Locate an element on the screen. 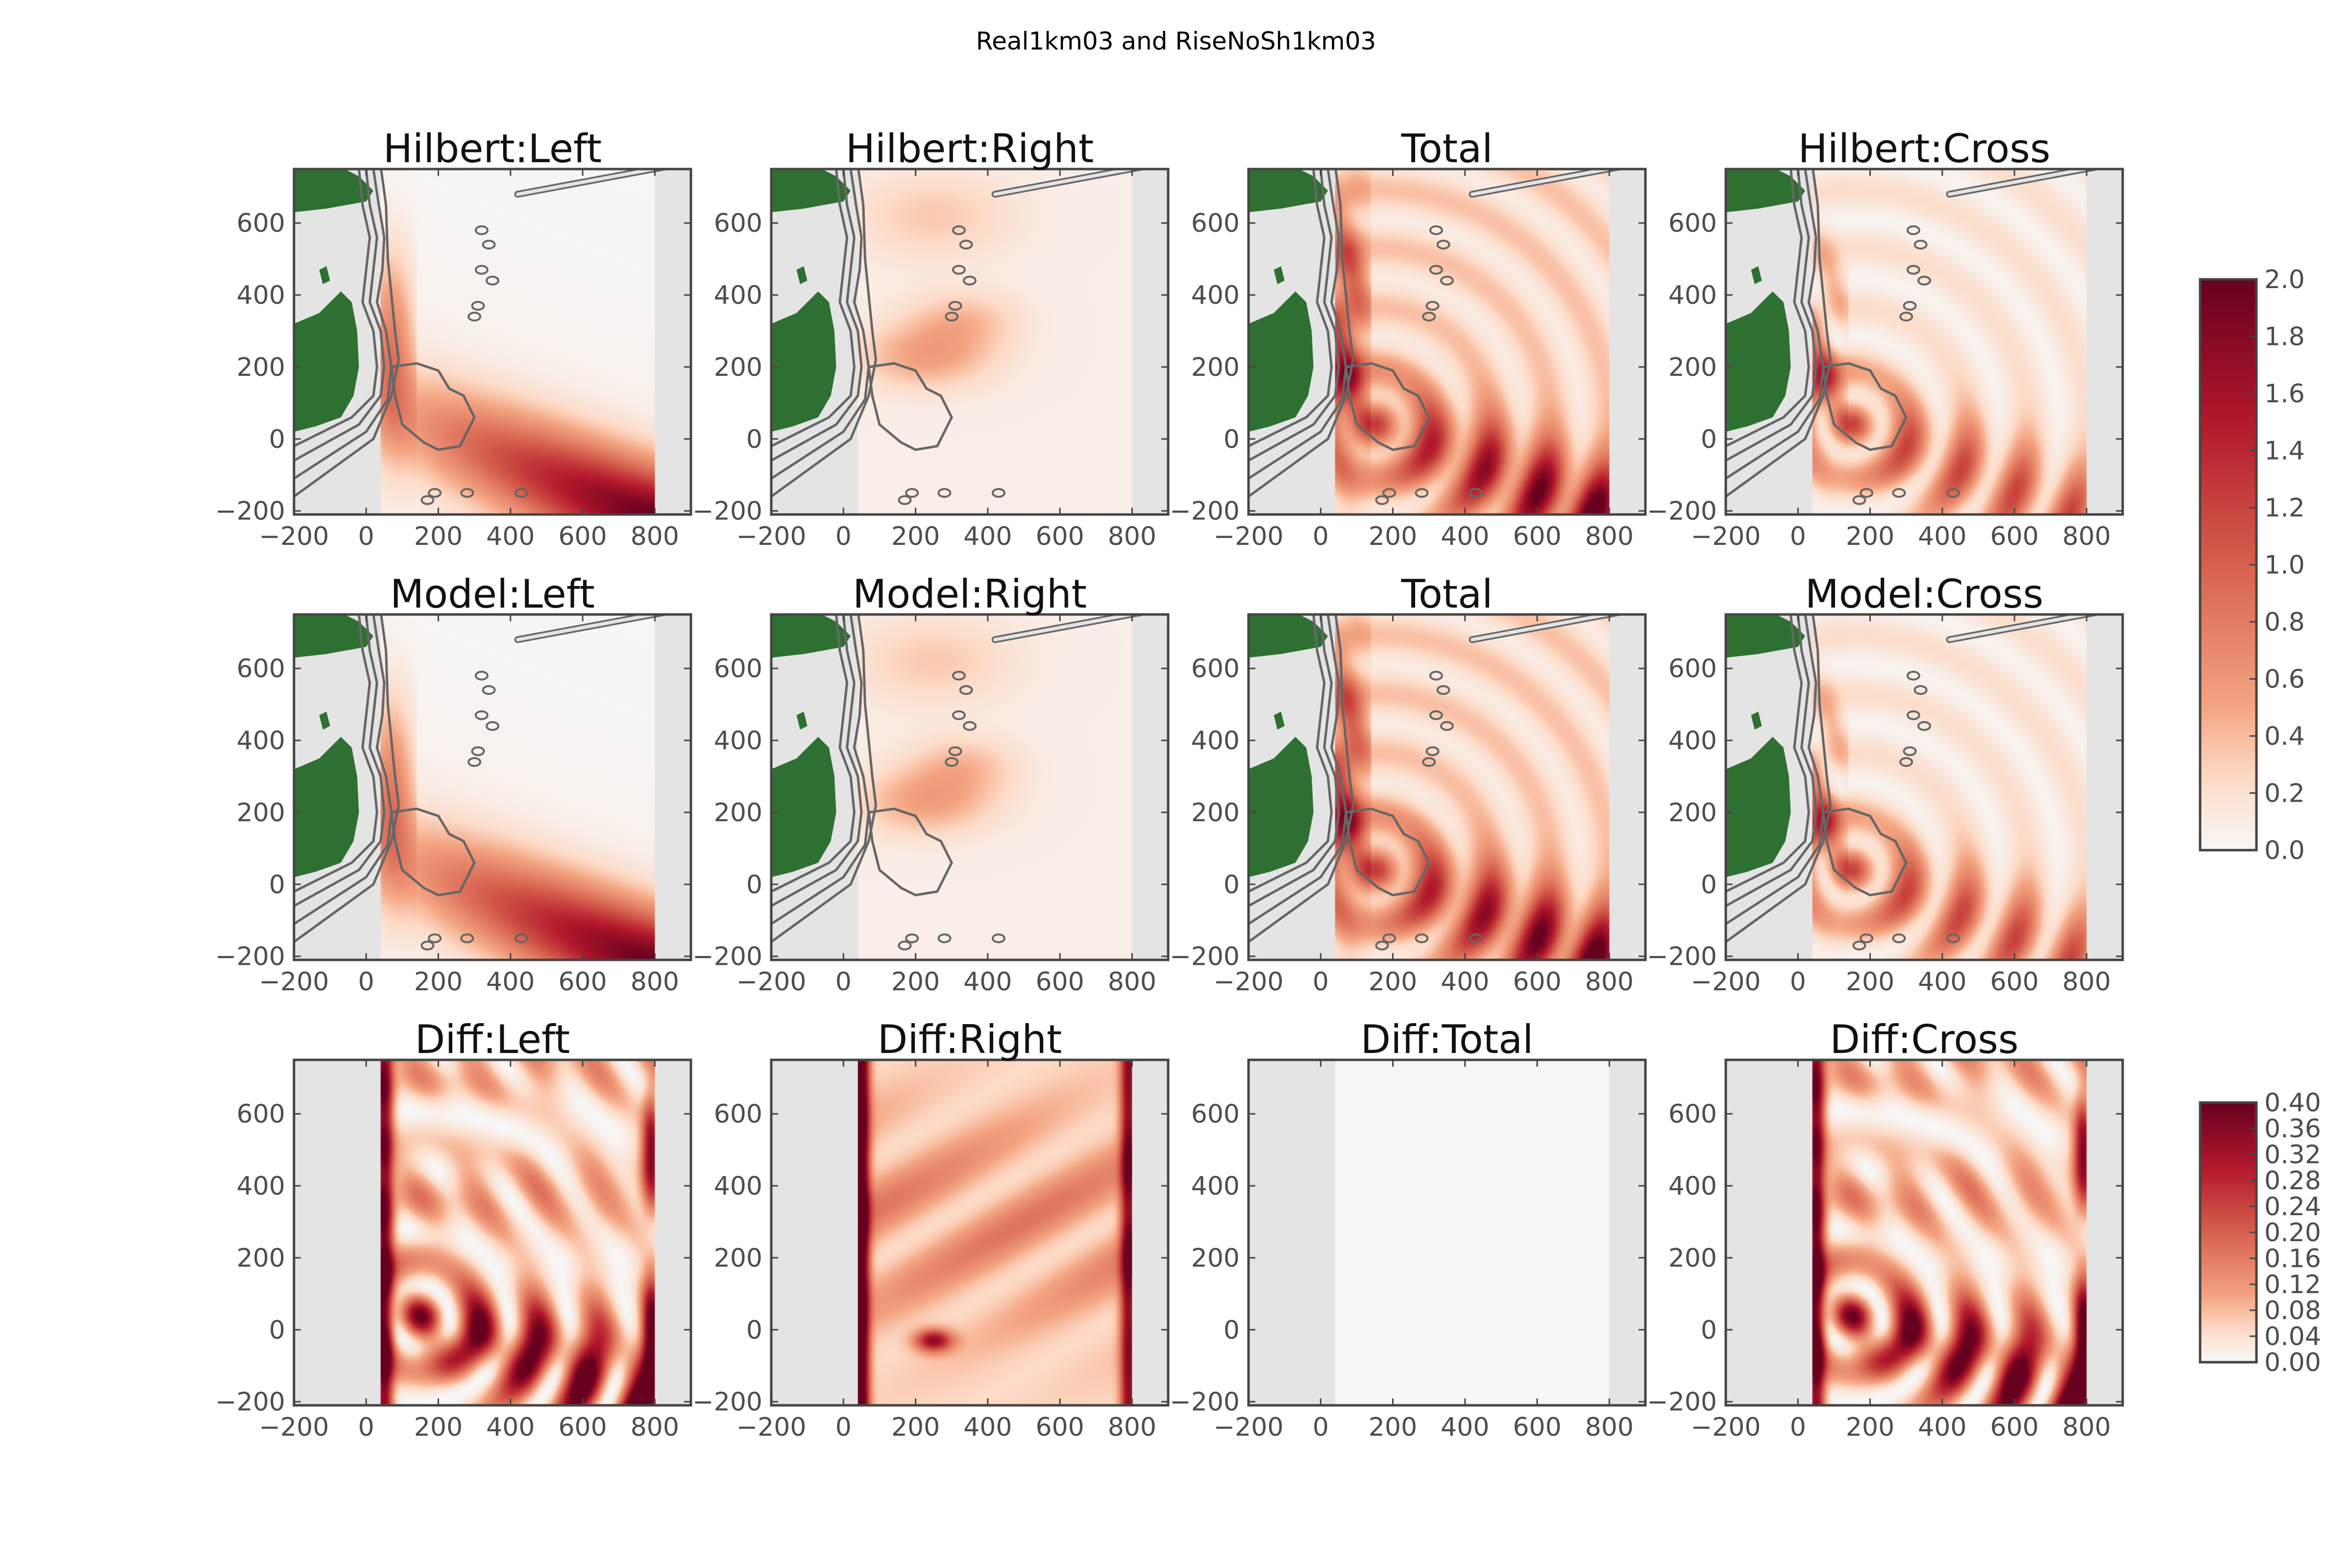 The image size is (2352, 1568). panel-title: Hilbert:Cross is located at coordinates (1924, 149).